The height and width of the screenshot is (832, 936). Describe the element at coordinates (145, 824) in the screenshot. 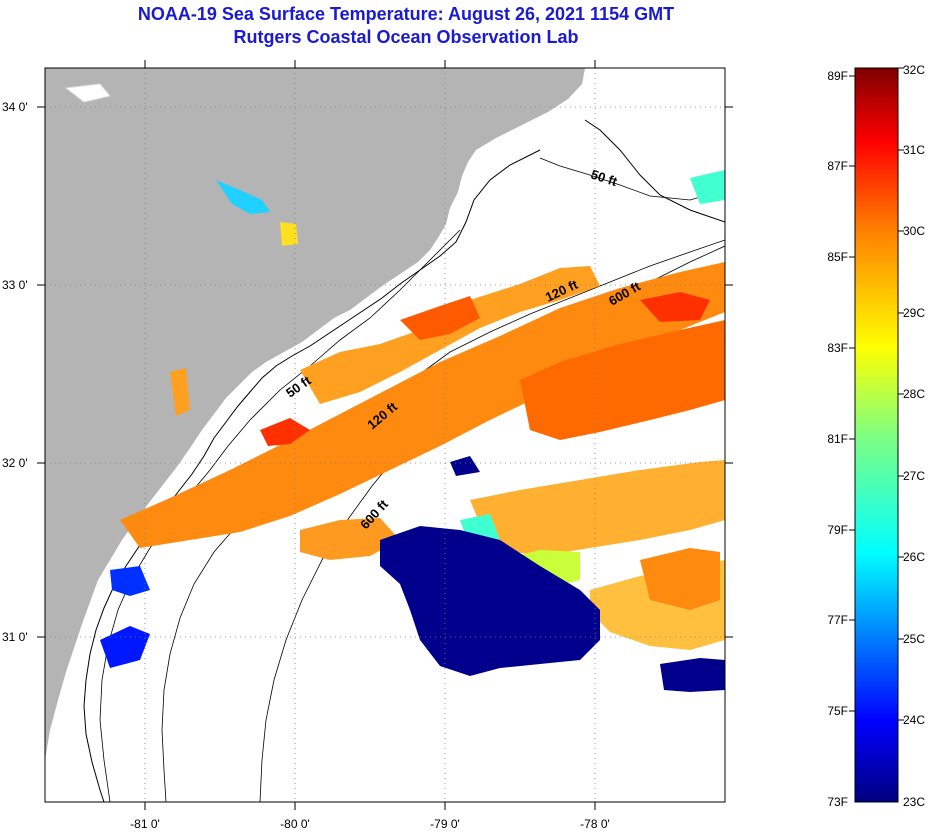

I see `lon-tick-label: -81 0'` at that location.